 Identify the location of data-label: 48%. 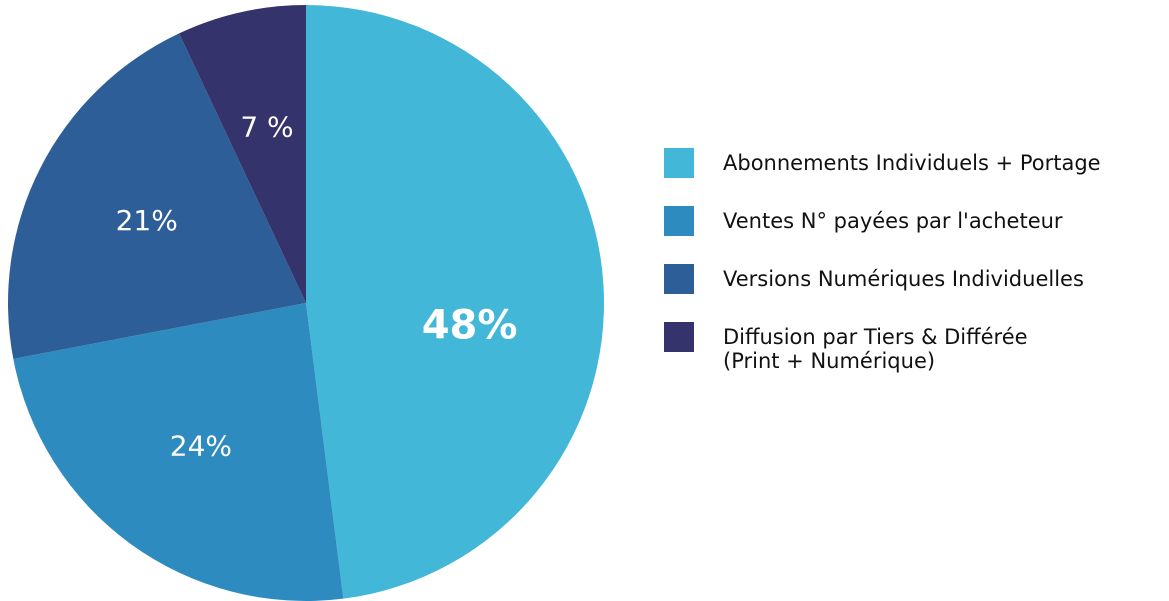
(470, 326).